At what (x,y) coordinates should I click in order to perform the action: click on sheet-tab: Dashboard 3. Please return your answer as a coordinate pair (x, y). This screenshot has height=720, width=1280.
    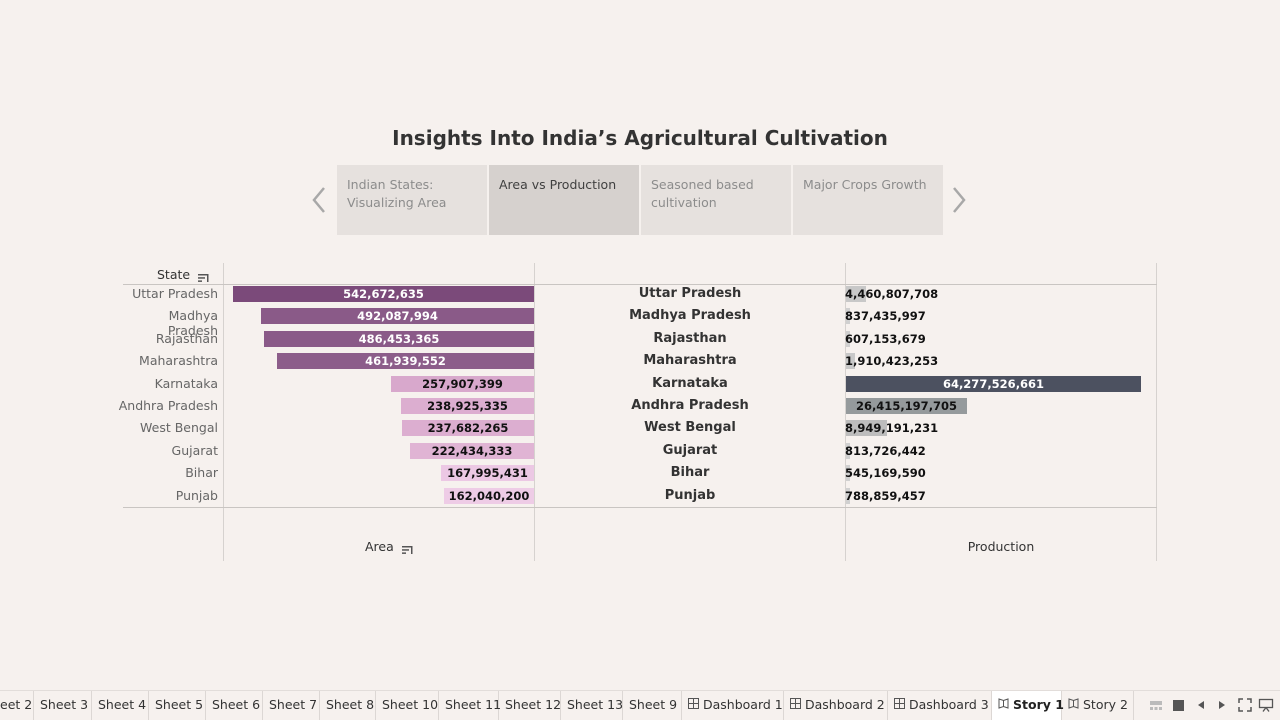
    Looking at the image, I should click on (940, 705).